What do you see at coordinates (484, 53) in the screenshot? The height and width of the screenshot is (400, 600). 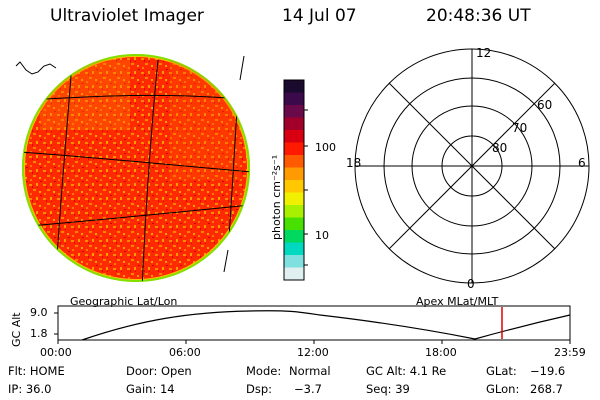 I see `mlt-label-12: 12` at bounding box center [484, 53].